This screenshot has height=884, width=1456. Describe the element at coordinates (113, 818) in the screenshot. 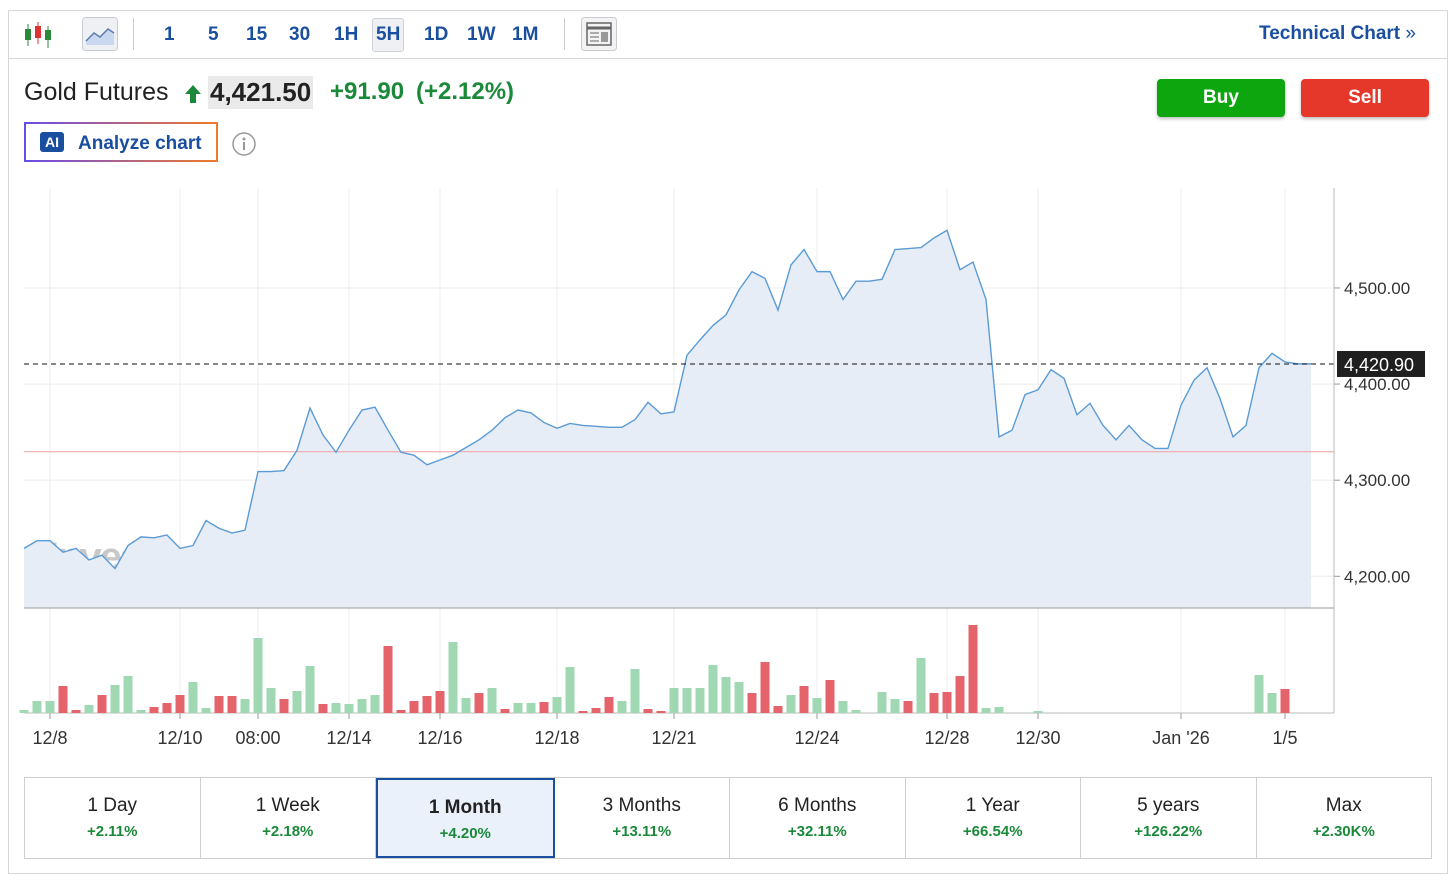

I see `period-tab: 1 Day +2.11%` at that location.